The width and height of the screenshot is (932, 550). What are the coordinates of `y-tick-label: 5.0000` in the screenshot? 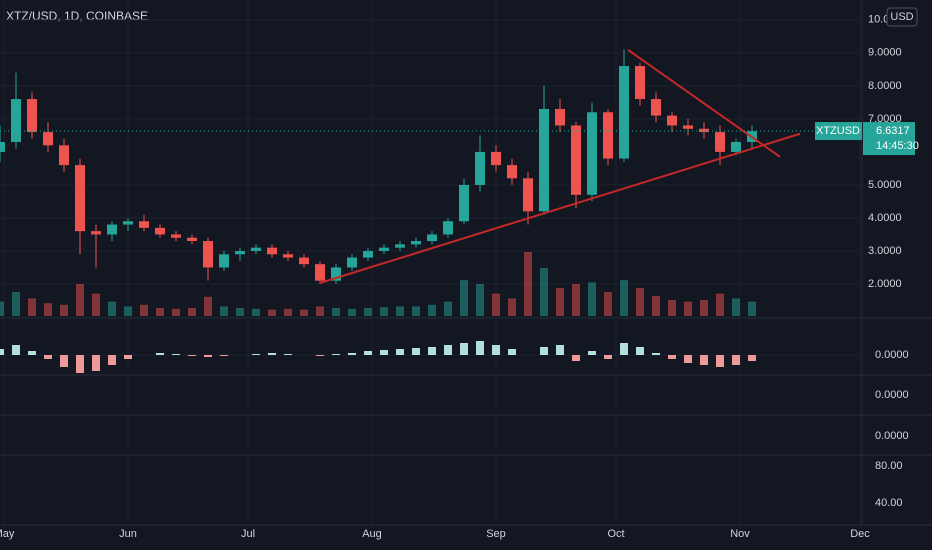 It's located at (885, 185).